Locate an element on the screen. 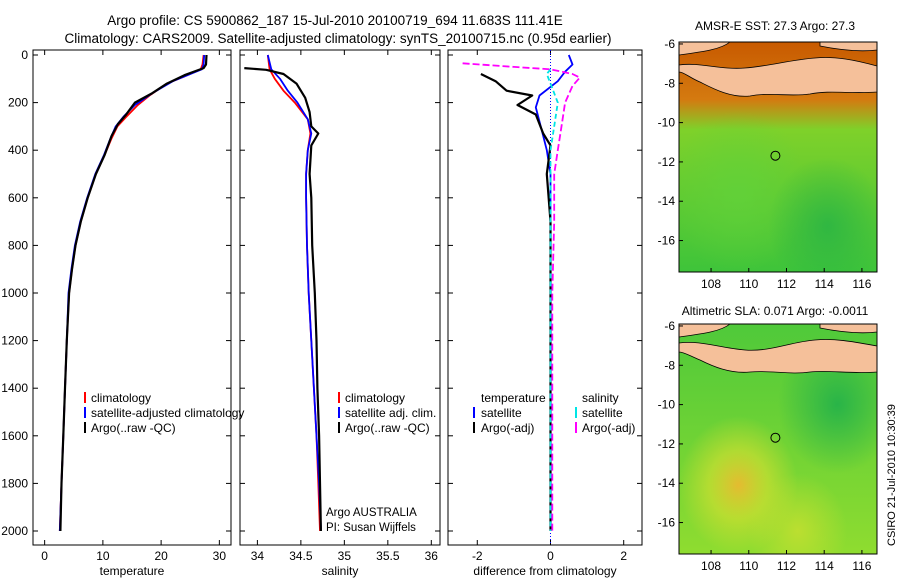 The image size is (900, 580). y-tick-label: 1200 is located at coordinates (14, 341).